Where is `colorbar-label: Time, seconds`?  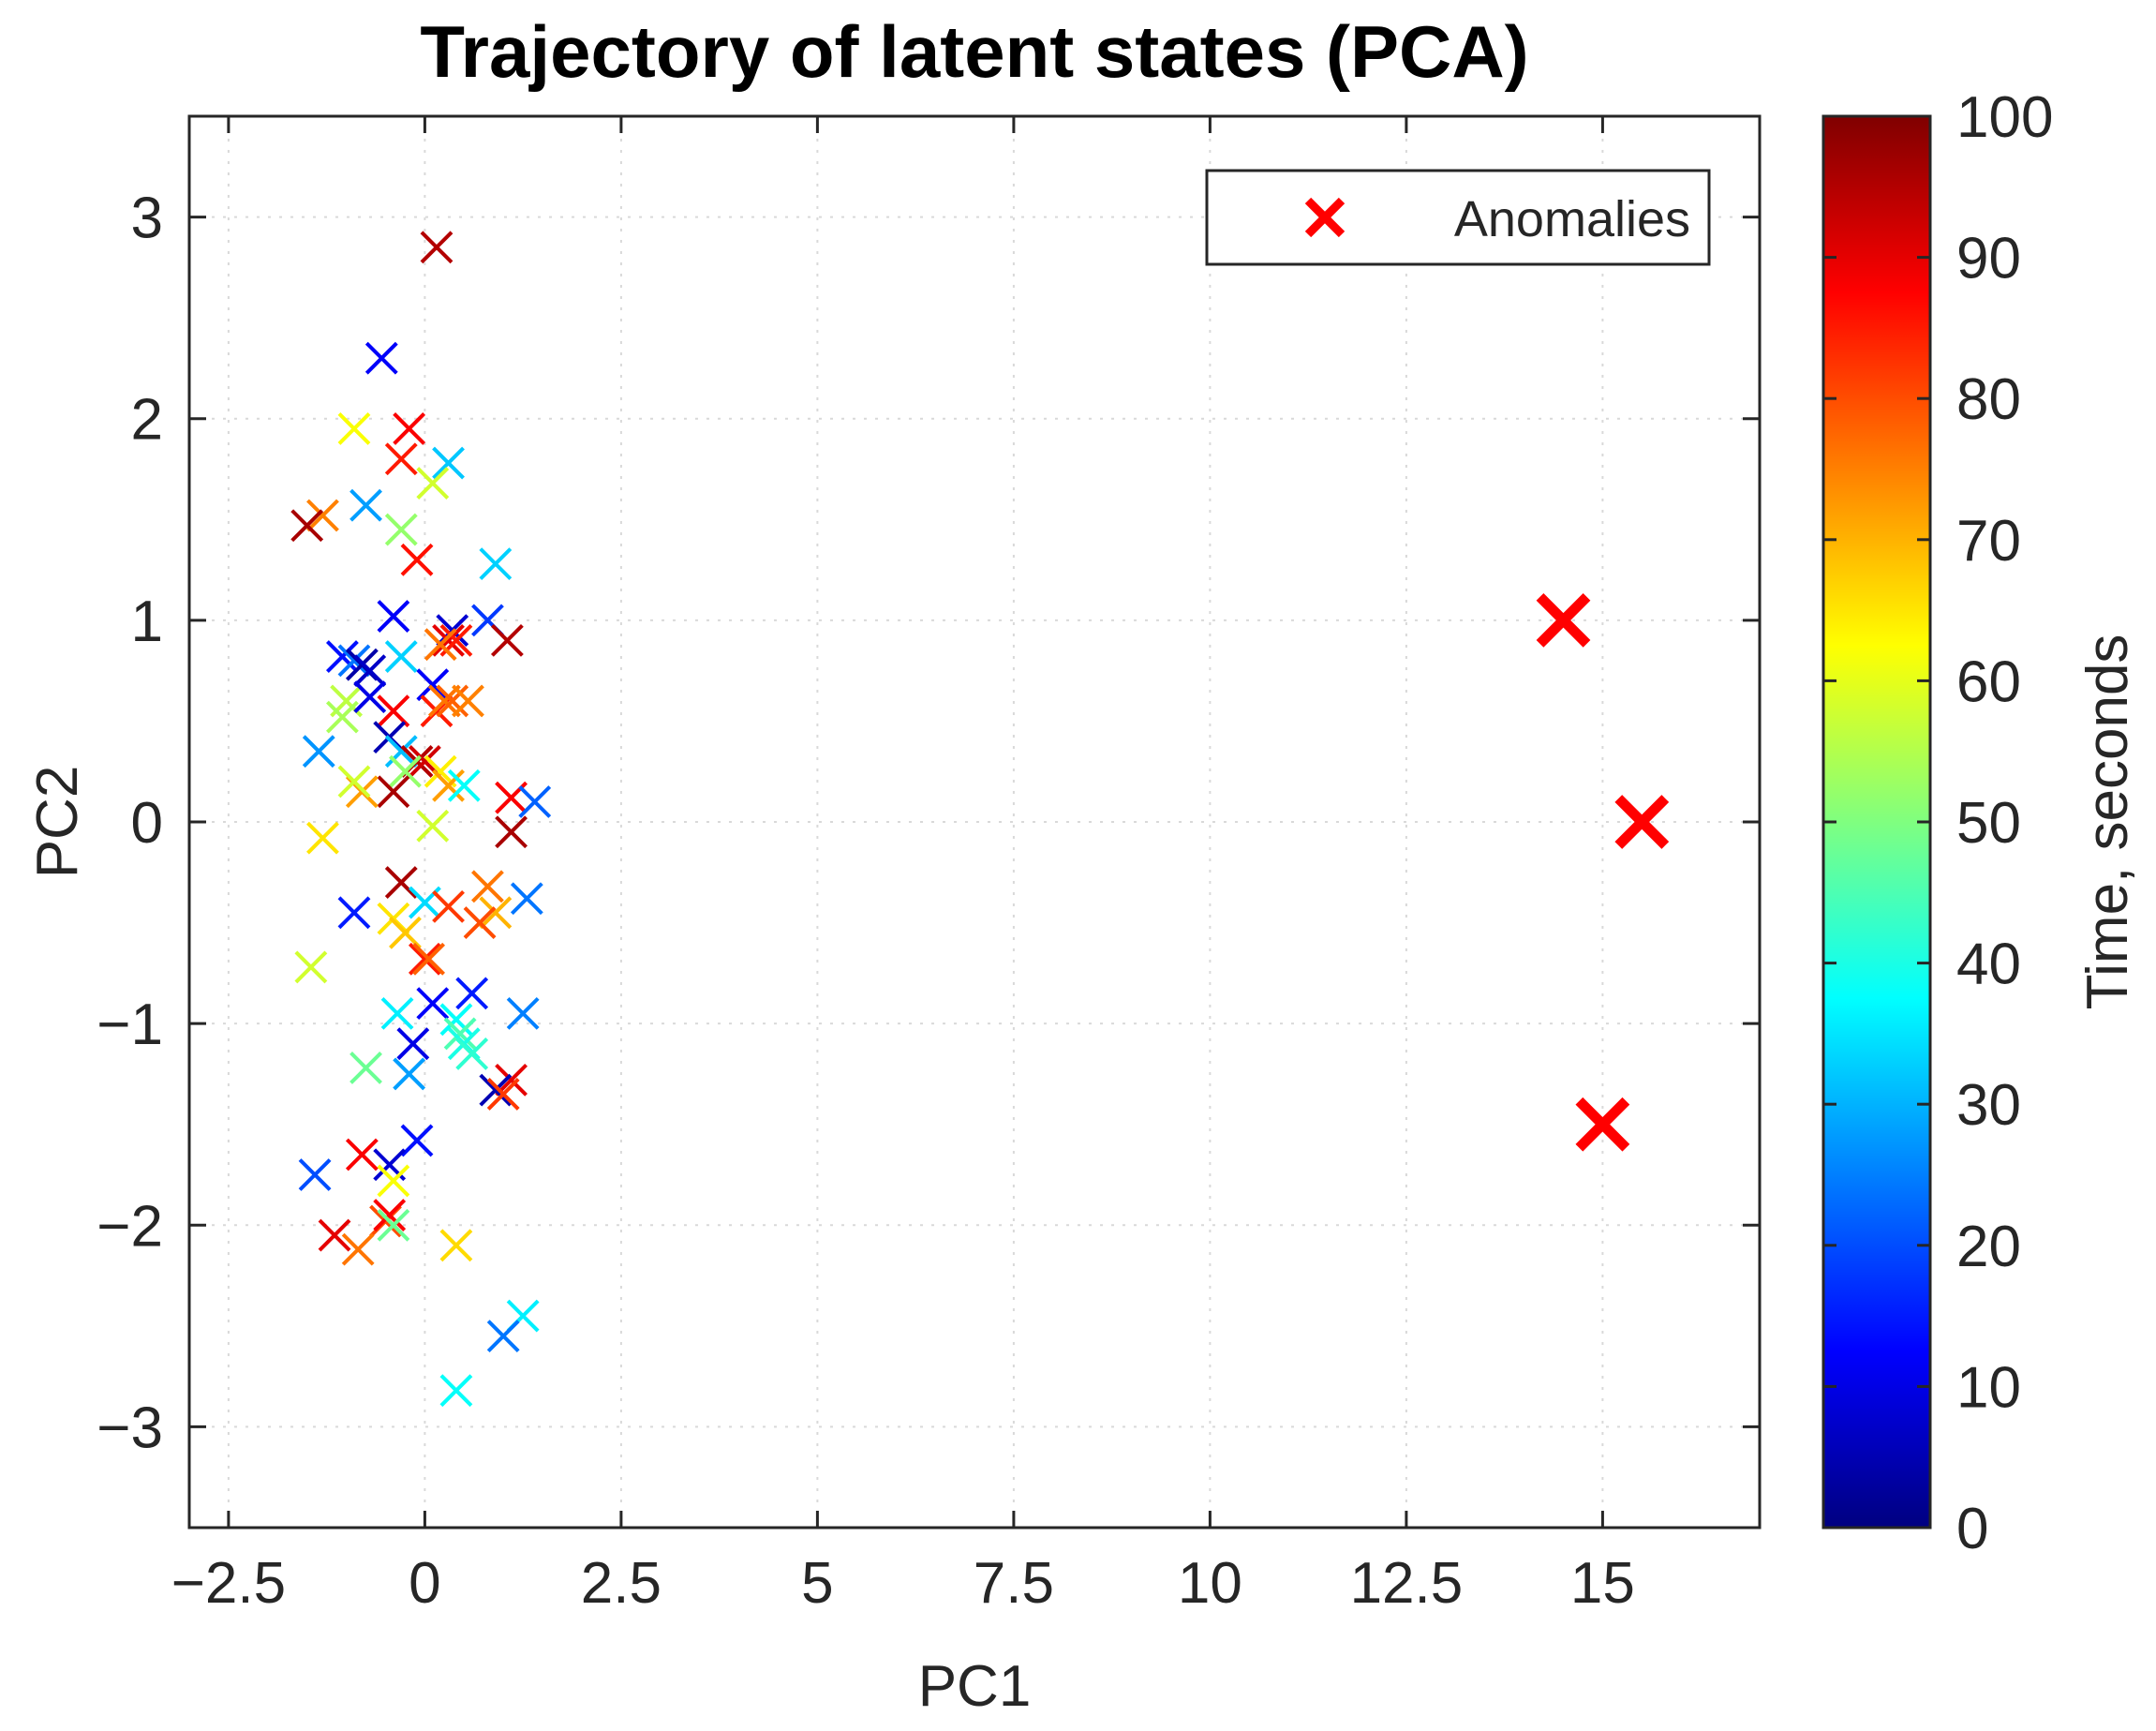 colorbar-label: Time, seconds is located at coordinates (2107, 822).